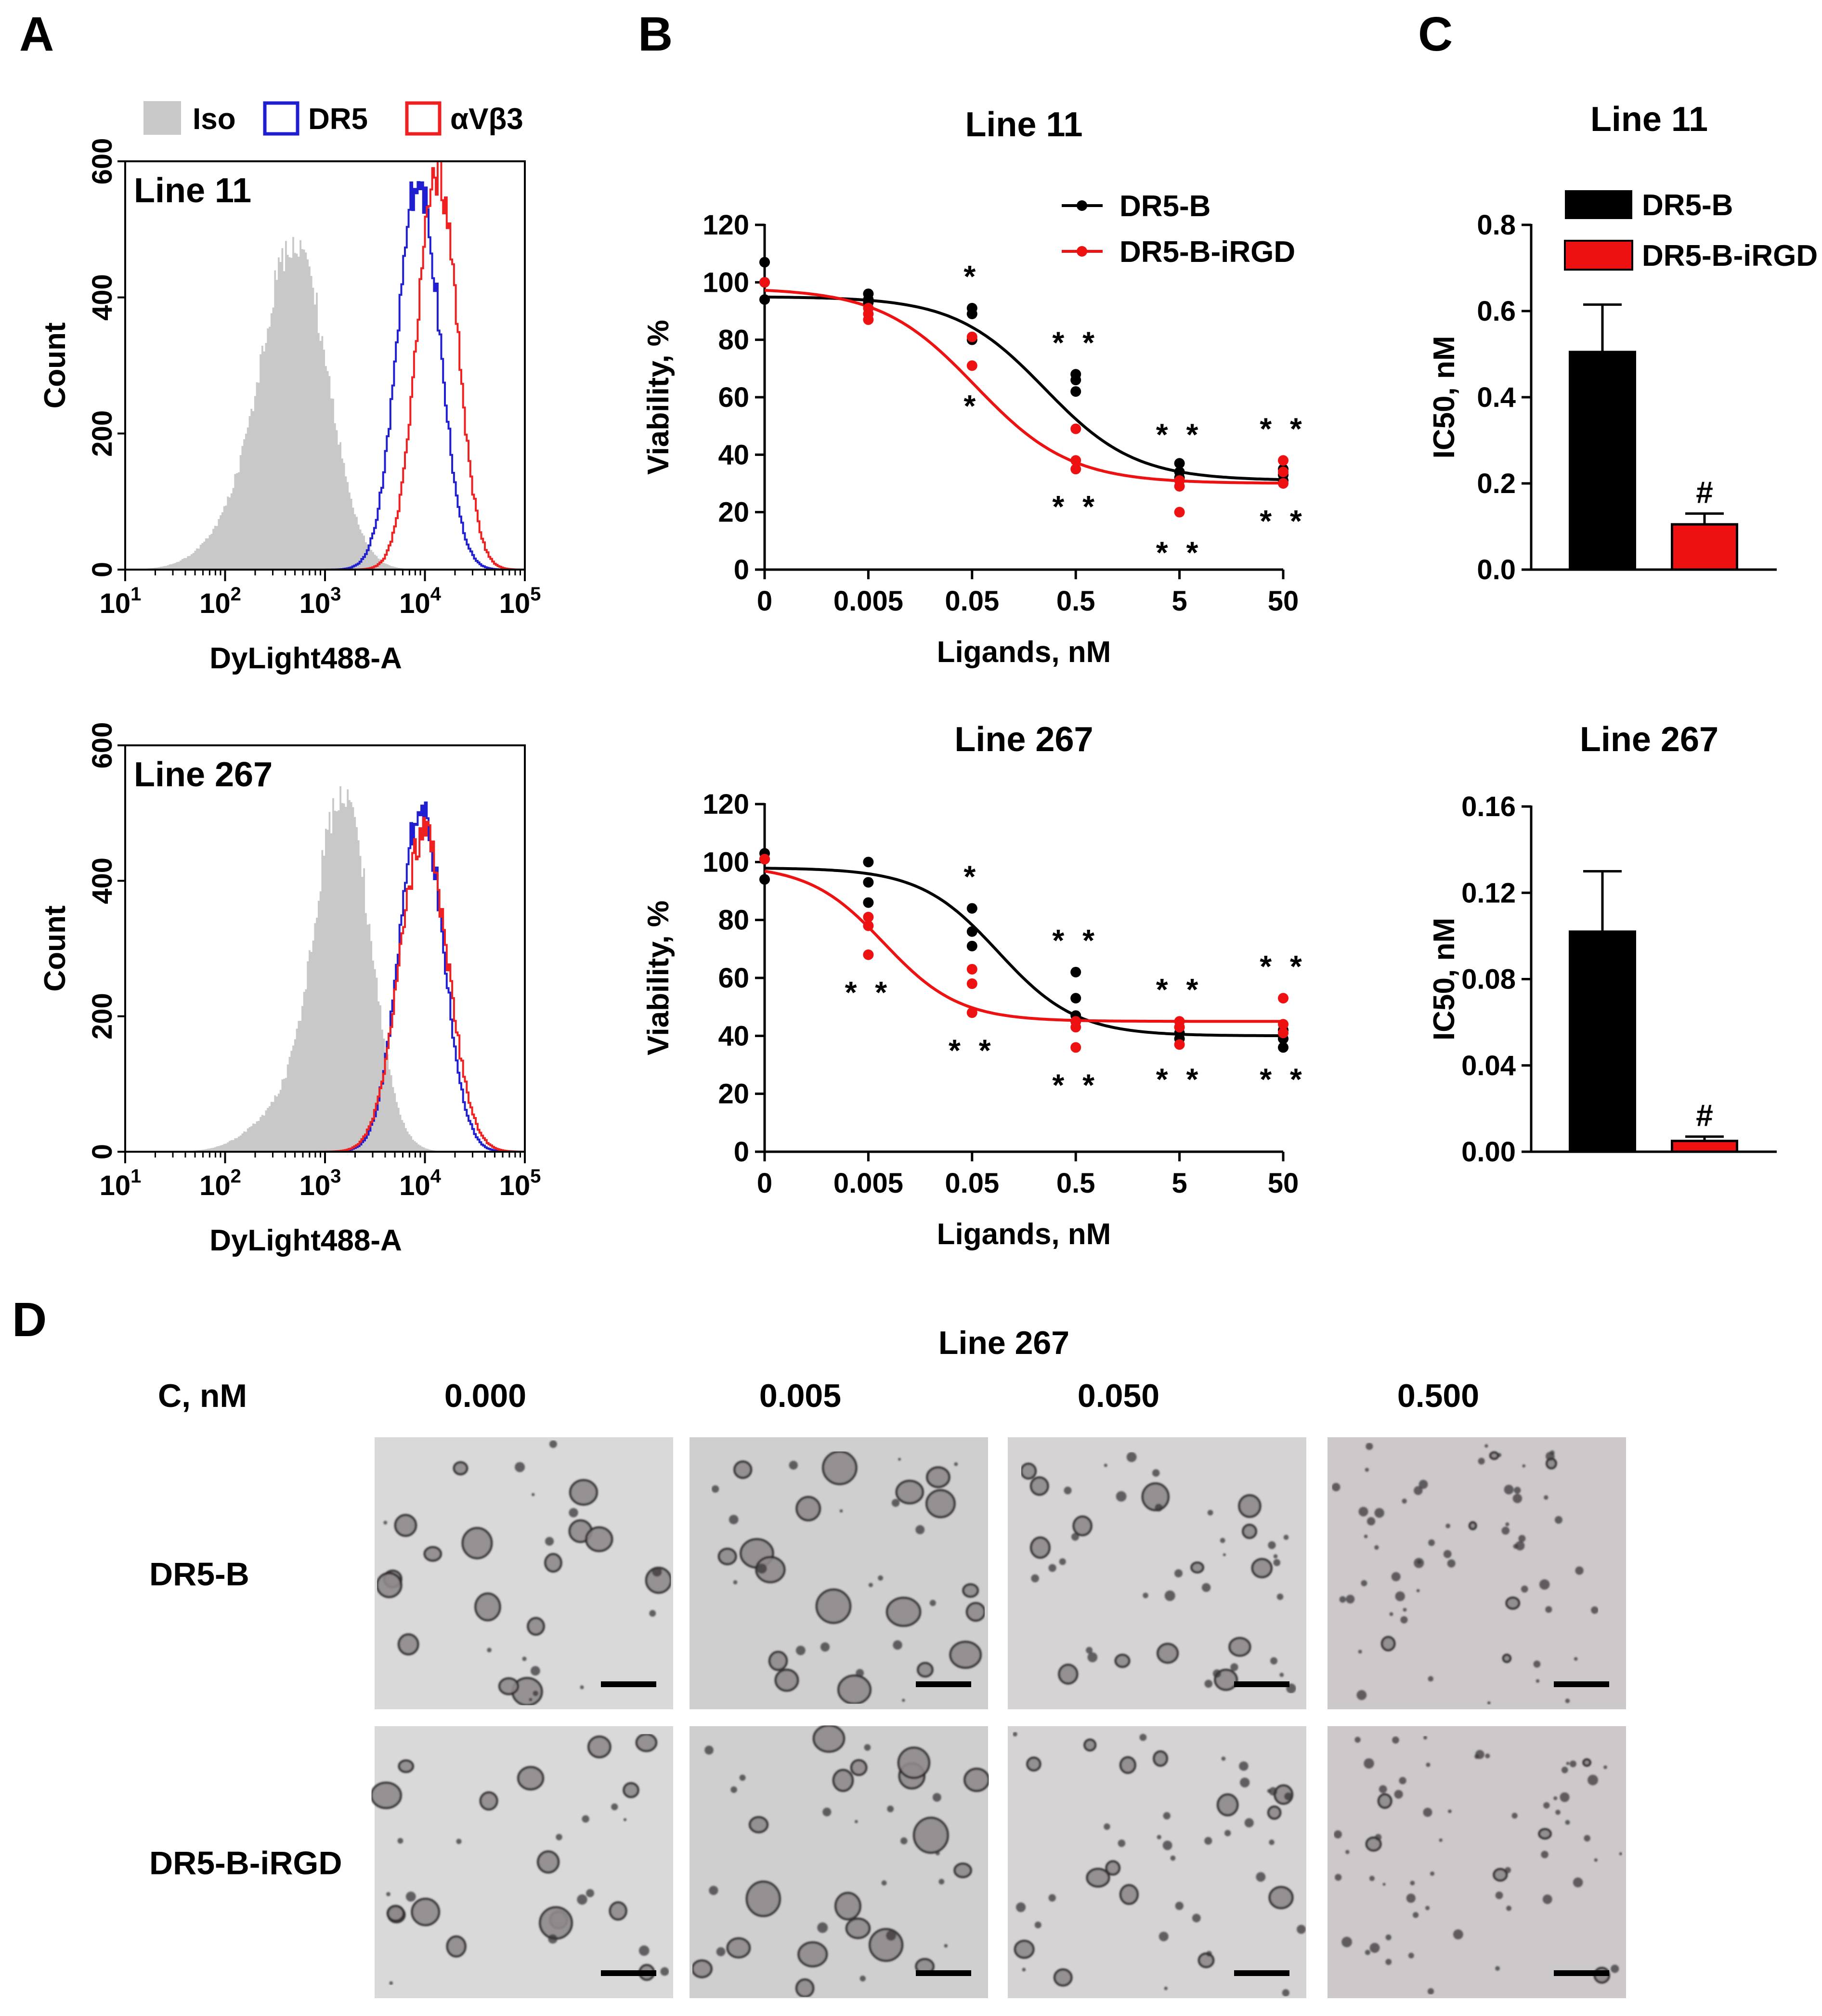 This screenshot has width=1822, height=2016. Describe the element at coordinates (764, 879) in the screenshot. I see `data-point-dr5b` at that location.